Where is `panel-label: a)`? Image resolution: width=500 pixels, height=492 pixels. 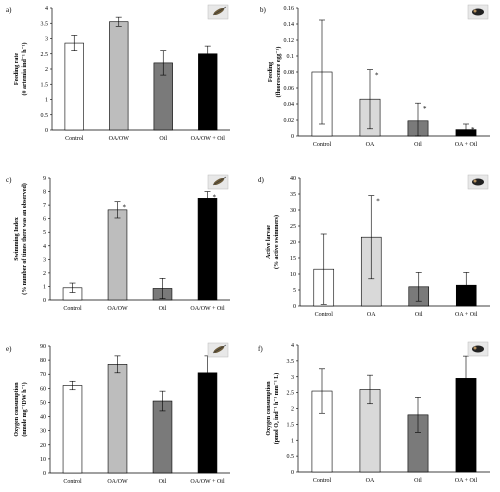 panel-label: a) is located at coordinates (9, 10).